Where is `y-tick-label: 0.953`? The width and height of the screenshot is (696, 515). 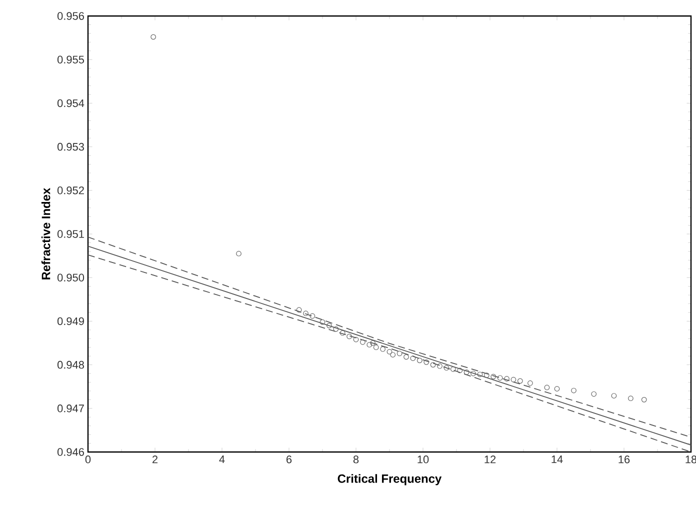
y-tick-label: 0.953 is located at coordinates (70, 146).